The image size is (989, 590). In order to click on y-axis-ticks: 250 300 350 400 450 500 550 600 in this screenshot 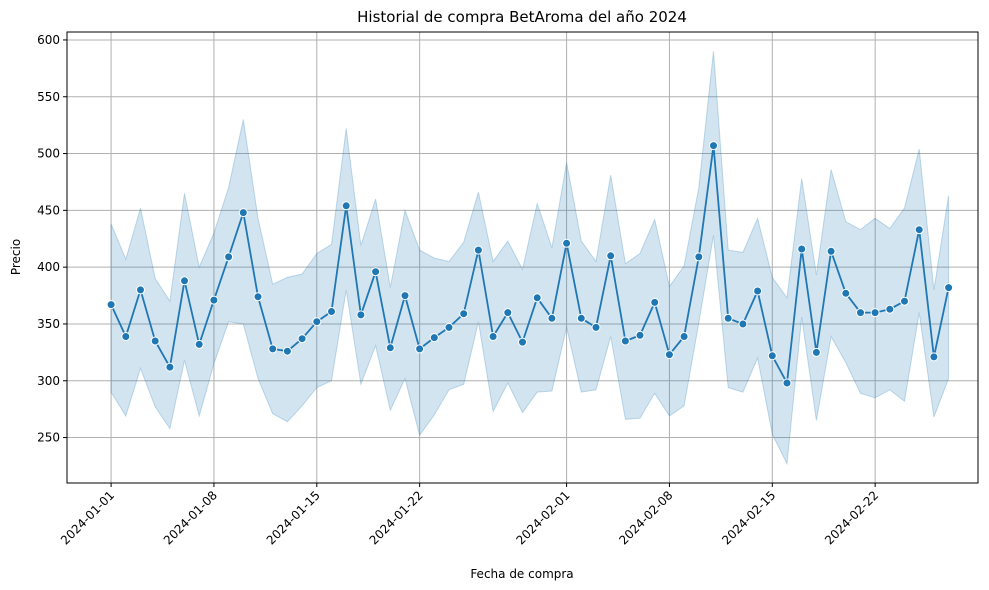, I will do `click(52, 239)`.